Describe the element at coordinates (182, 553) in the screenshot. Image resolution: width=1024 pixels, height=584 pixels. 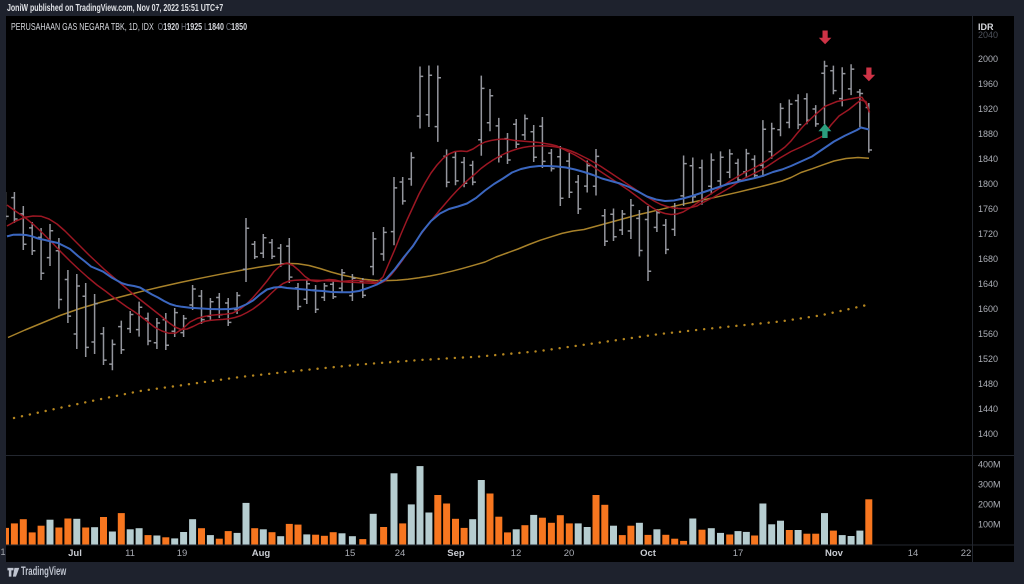
I see `svg-text: 19` at that location.